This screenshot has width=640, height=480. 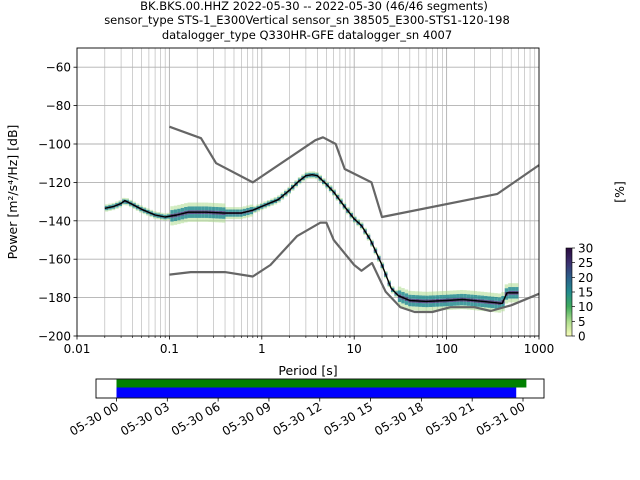 I want to click on colorbar-tick-label: 10, so click(x=585, y=307).